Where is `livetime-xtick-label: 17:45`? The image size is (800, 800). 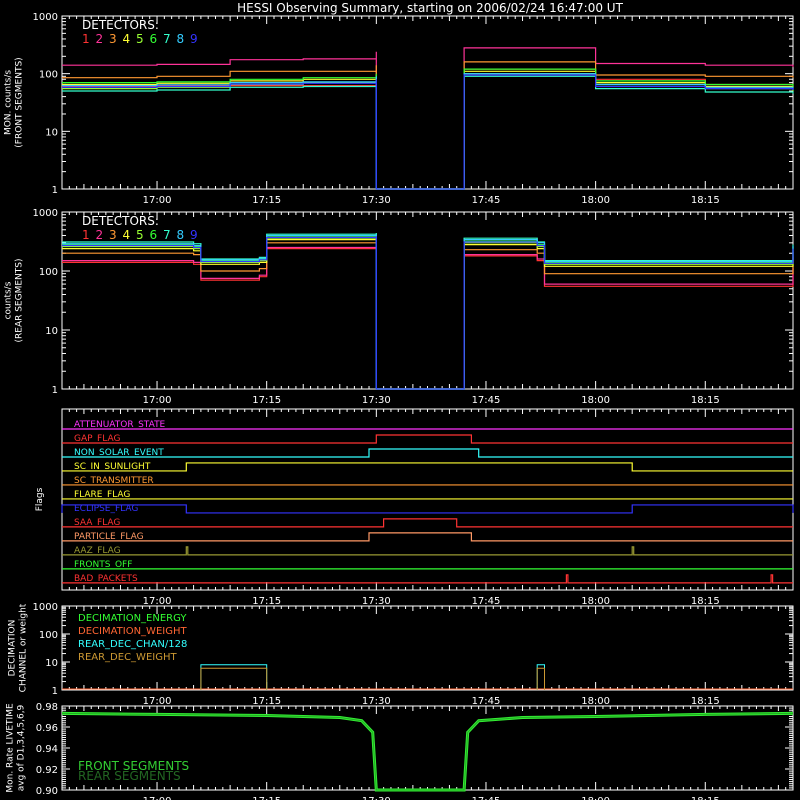 livetime-xtick-label: 17:45 is located at coordinates (486, 798).